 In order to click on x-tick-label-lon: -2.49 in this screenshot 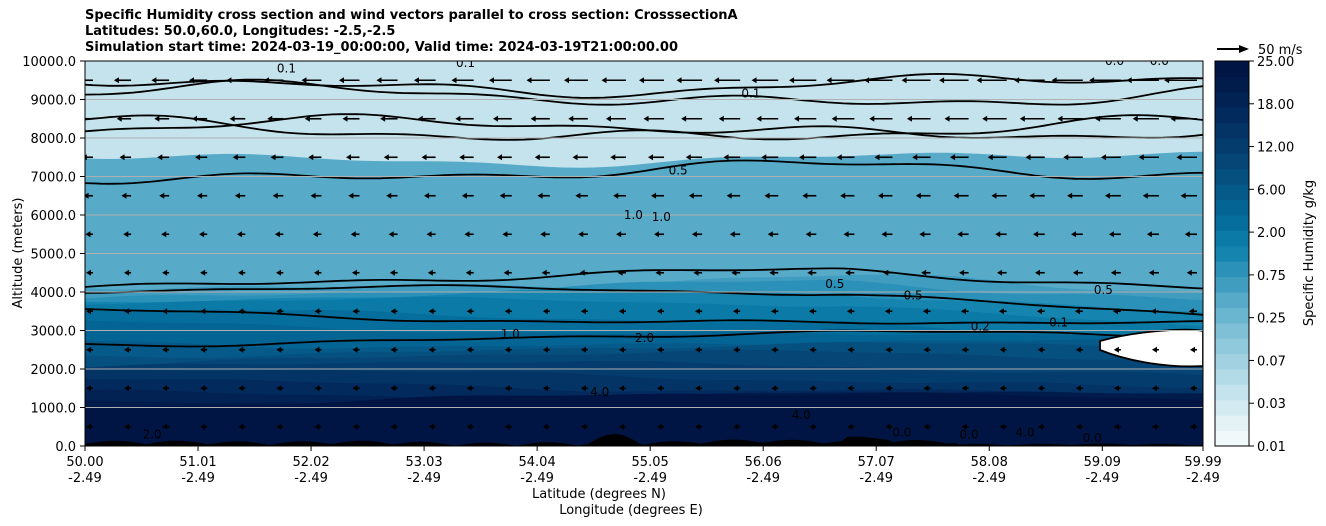, I will do `click(876, 478)`.